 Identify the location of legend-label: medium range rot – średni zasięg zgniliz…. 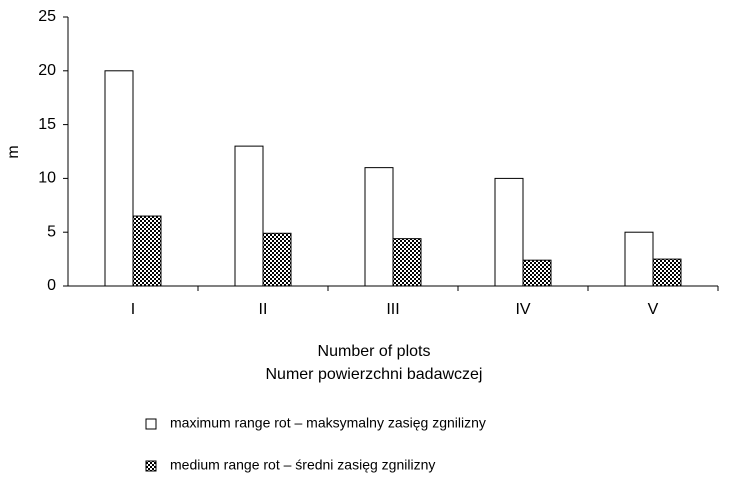
(302, 465).